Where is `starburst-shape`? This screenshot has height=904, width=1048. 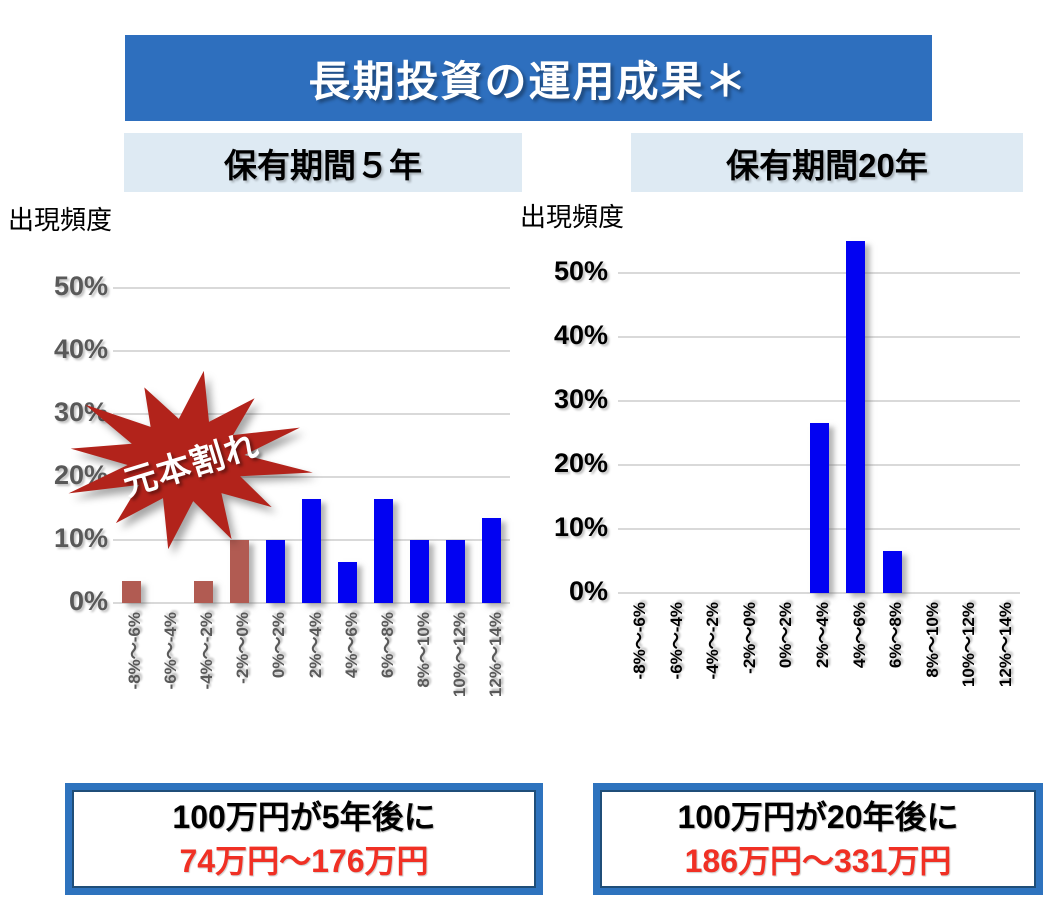
starburst-shape is located at coordinates (190, 460).